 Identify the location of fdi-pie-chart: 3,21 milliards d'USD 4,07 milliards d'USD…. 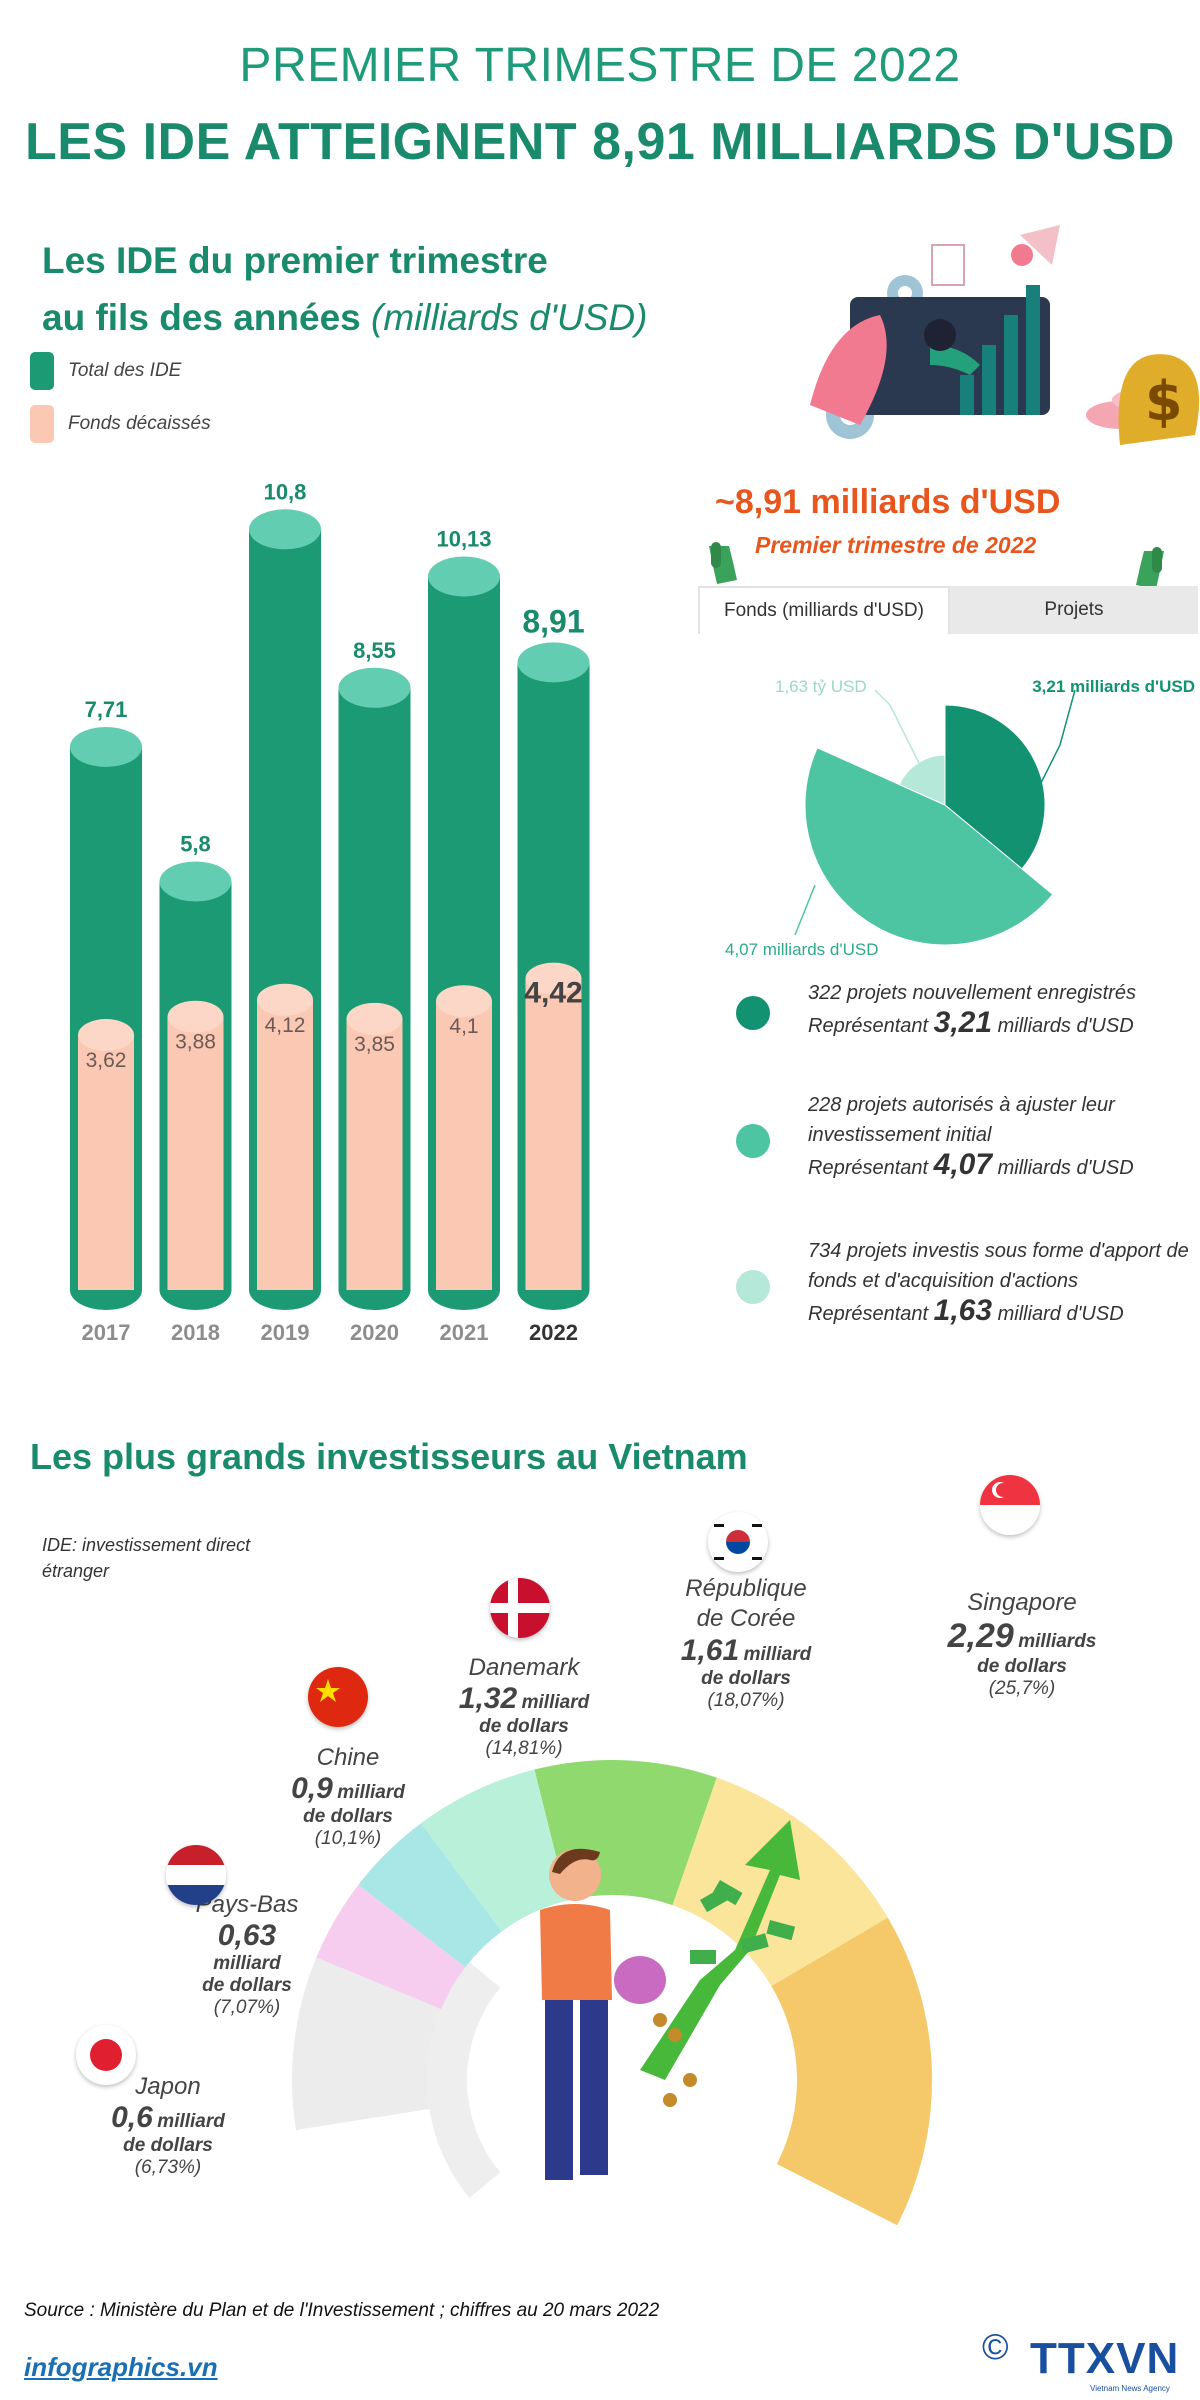
(960, 818).